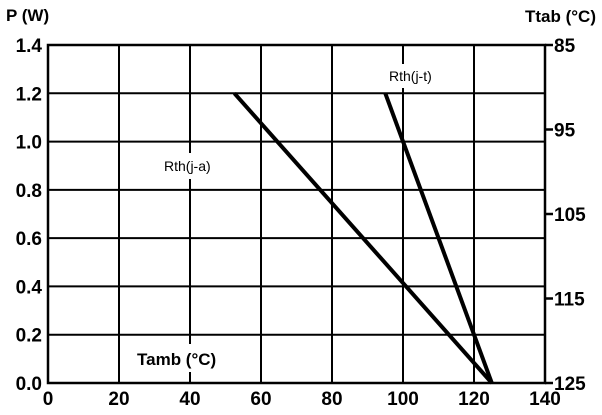  Describe the element at coordinates (260, 399) in the screenshot. I see `x-tick-label: 60` at that location.